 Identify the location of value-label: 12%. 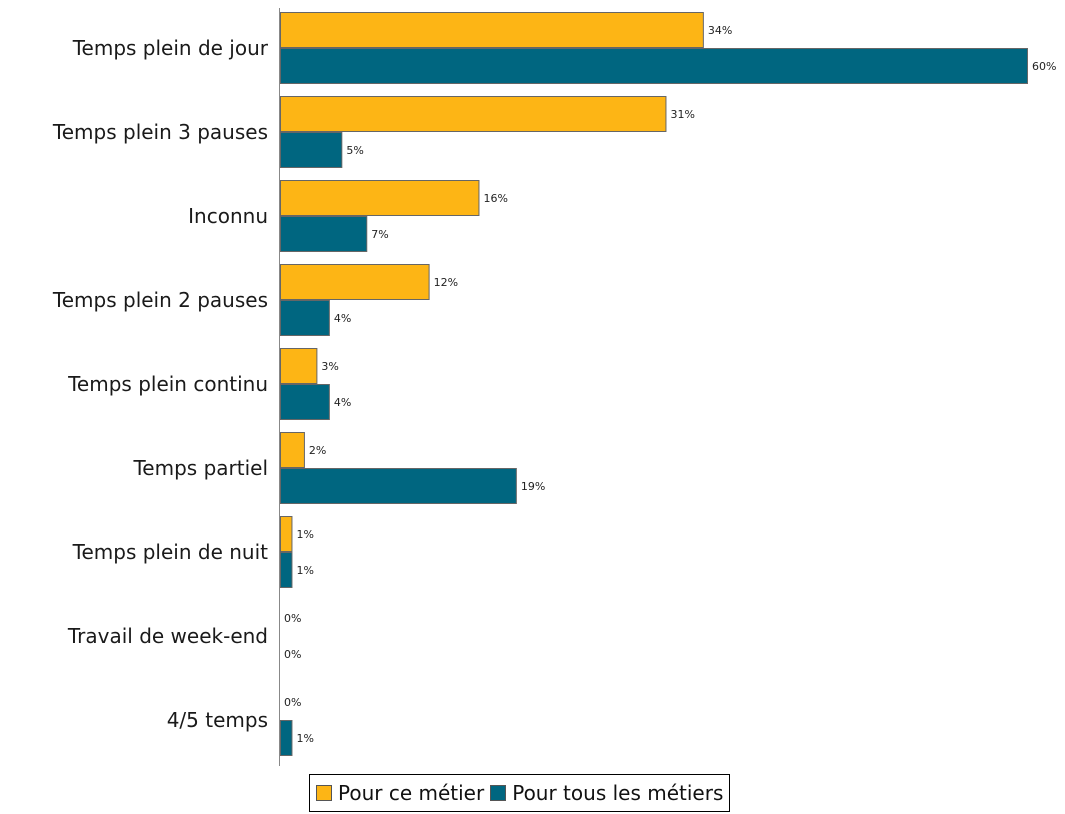
(446, 282).